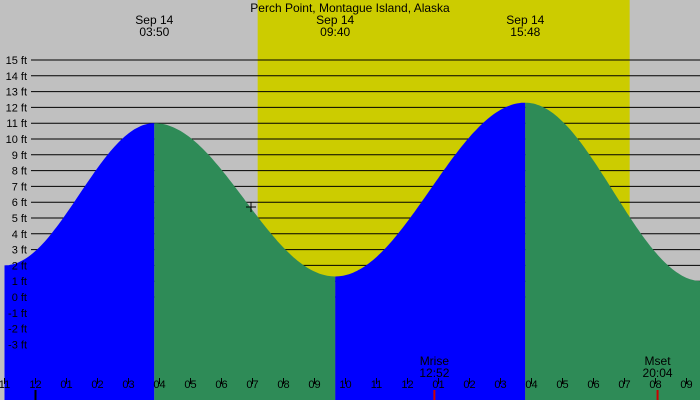  I want to click on moon-event-label: Mrise, so click(435, 361).